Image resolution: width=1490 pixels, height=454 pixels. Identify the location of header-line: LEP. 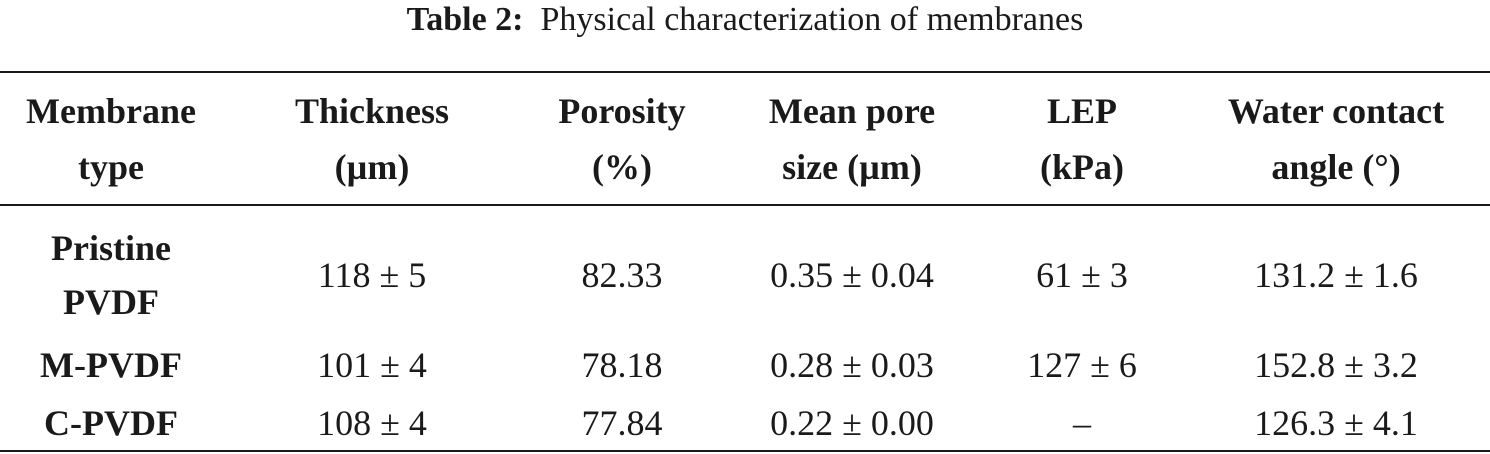
(1081, 110).